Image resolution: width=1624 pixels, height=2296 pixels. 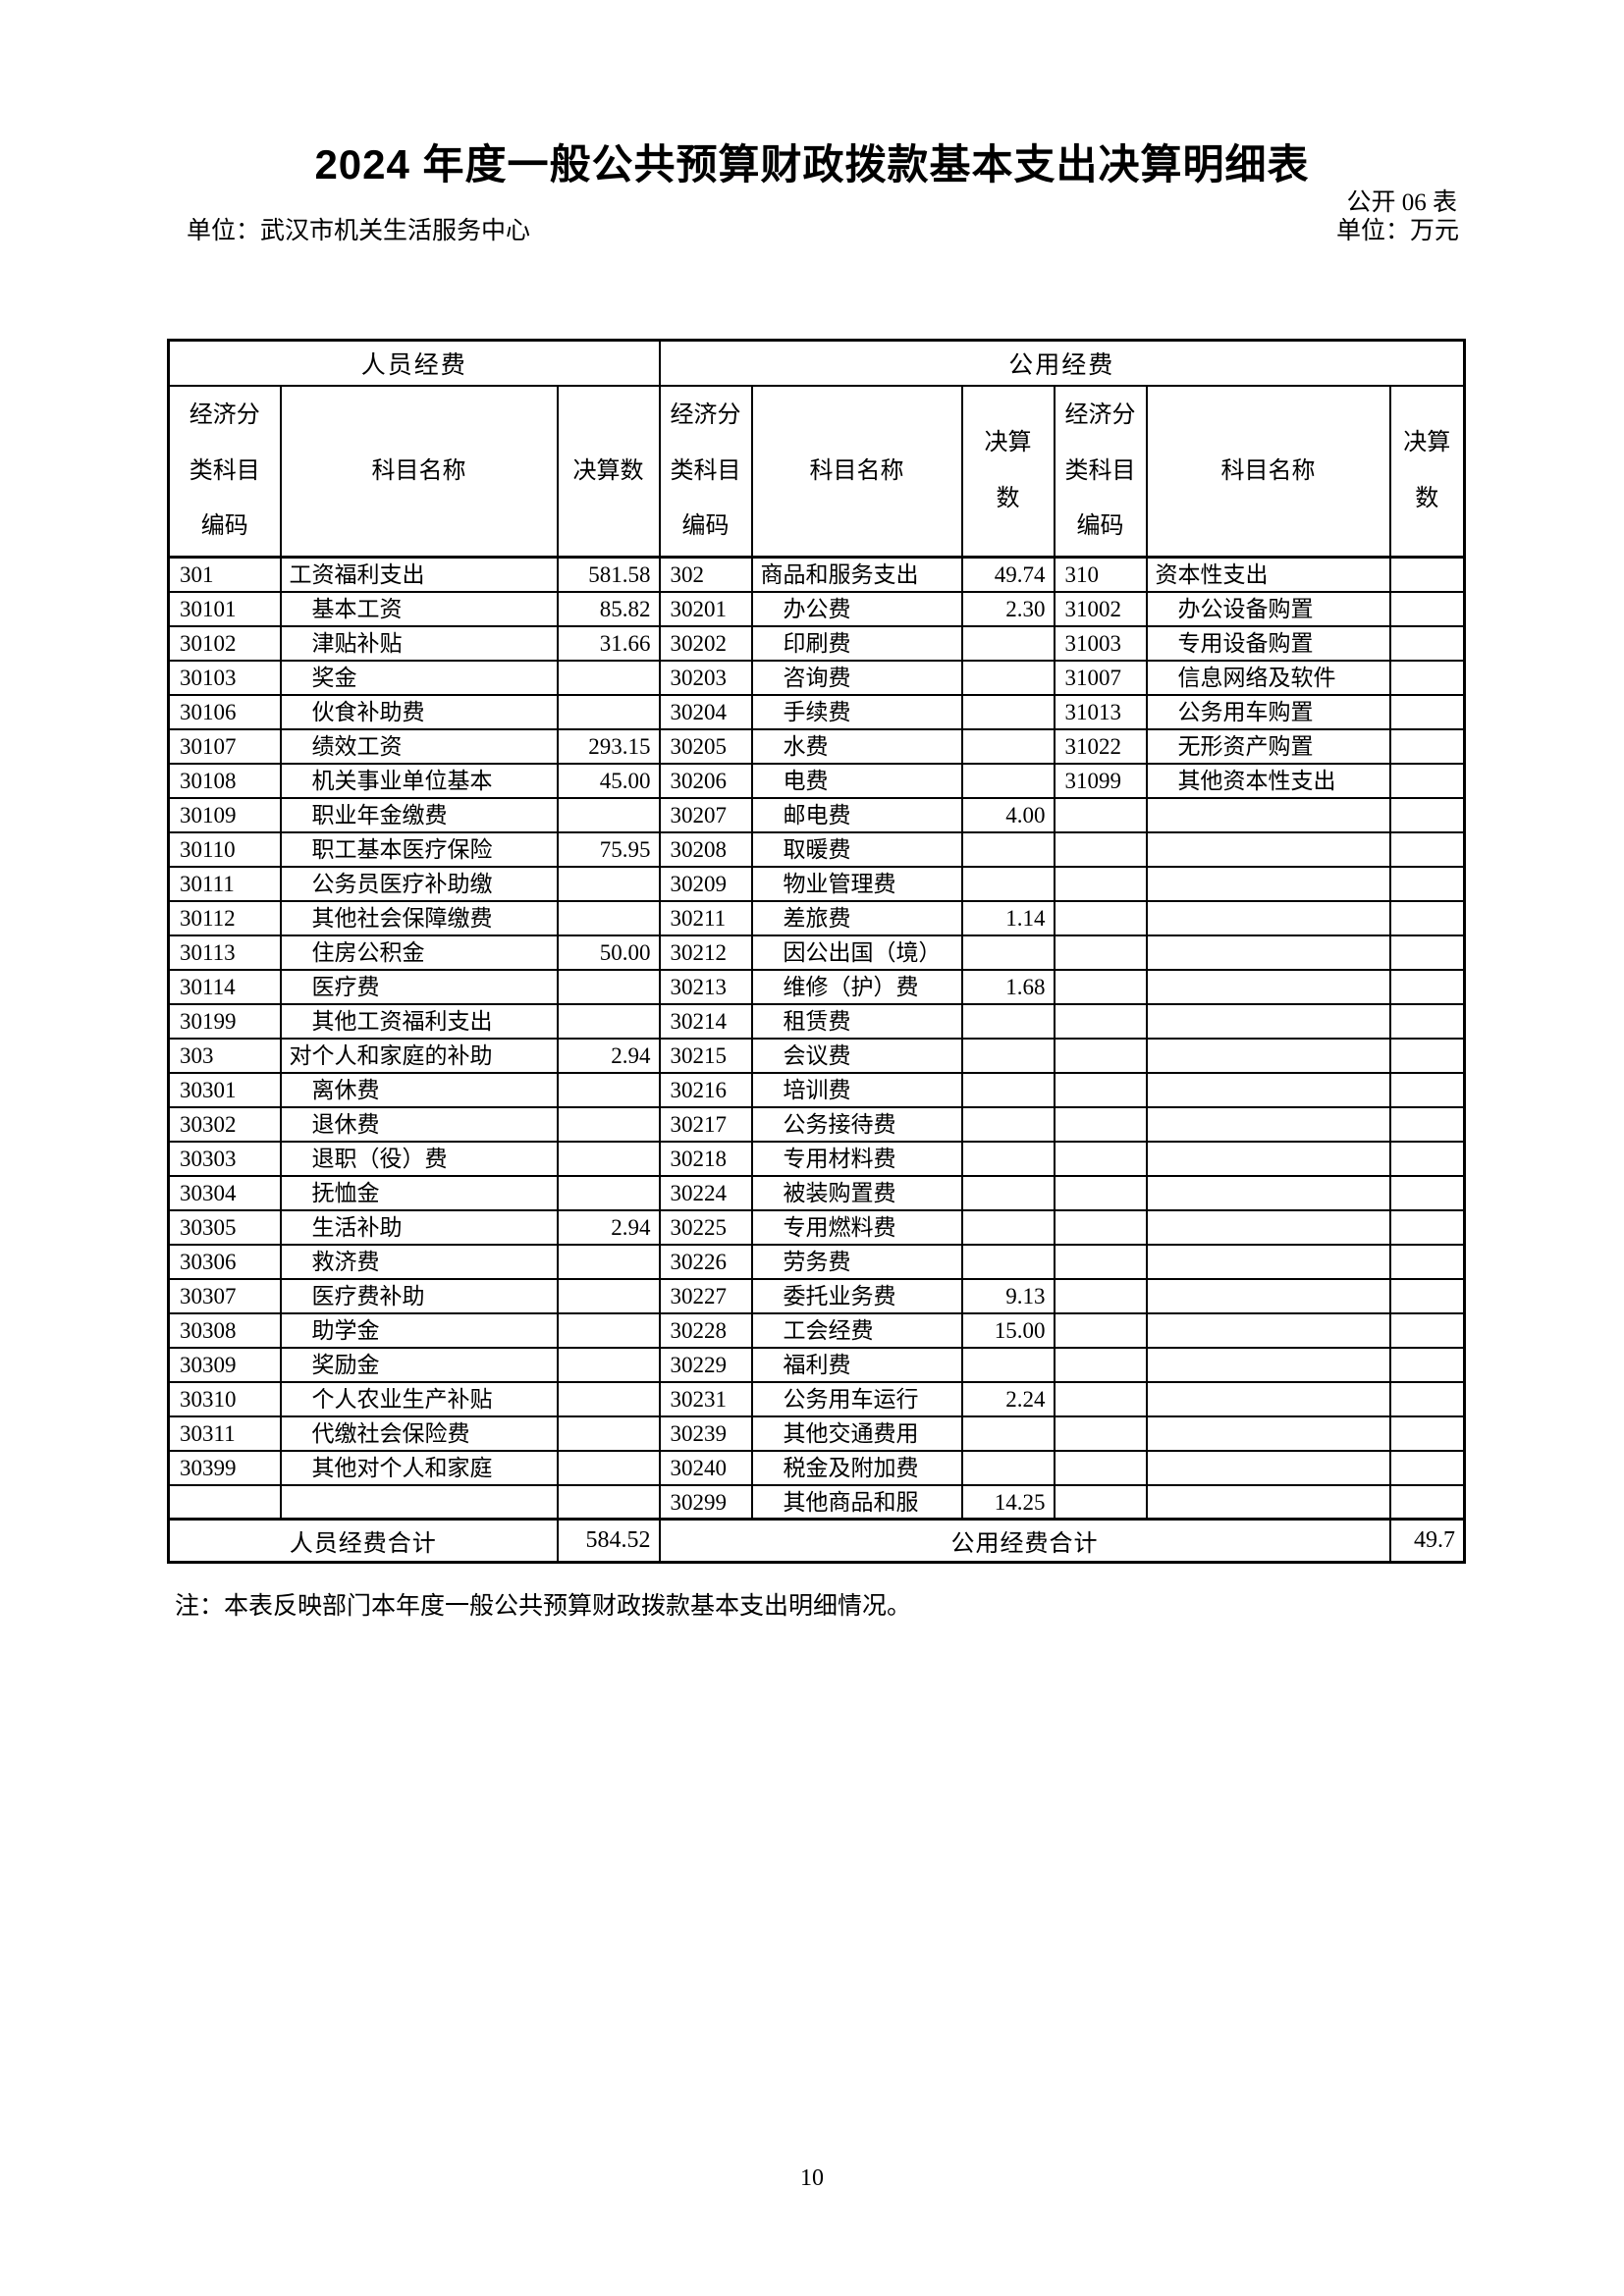 I want to click on page-title: 2024 年度一般公共预算财政拨款基本支出决算明细表, so click(x=812, y=164).